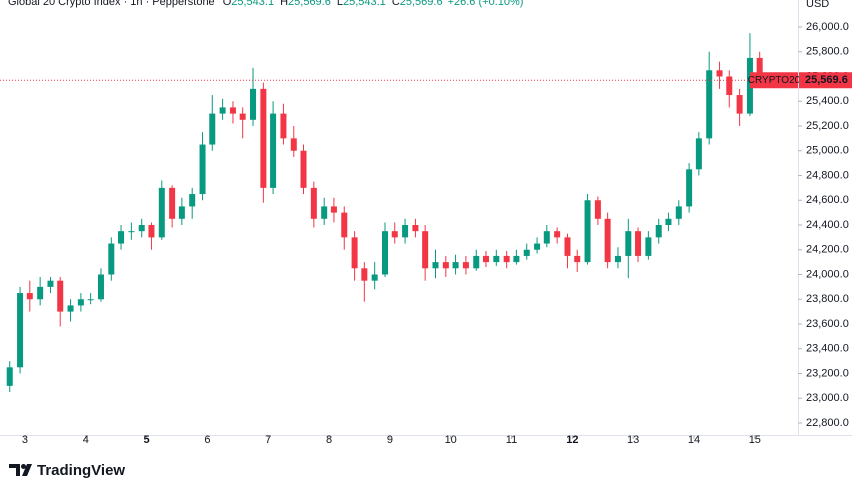  Describe the element at coordinates (511, 440) in the screenshot. I see `x-tick-label: 11` at that location.